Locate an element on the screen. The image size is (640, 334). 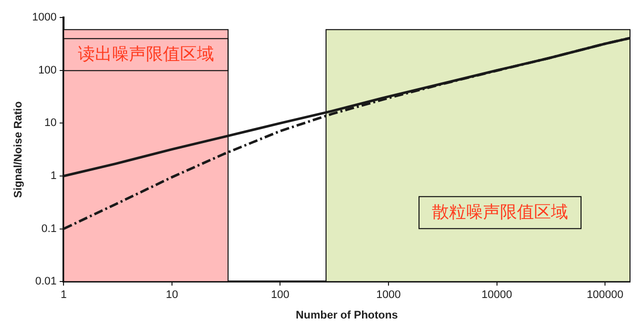
band-label: 散粒噪声限值区域 is located at coordinates (500, 212).